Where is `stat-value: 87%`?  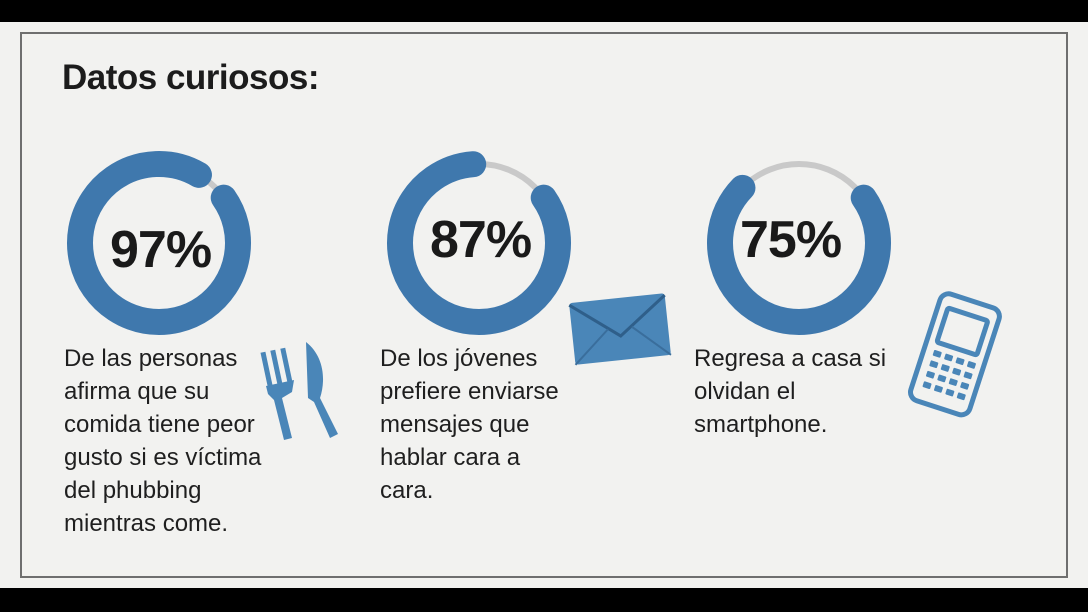
stat-value: 87% is located at coordinates (481, 240).